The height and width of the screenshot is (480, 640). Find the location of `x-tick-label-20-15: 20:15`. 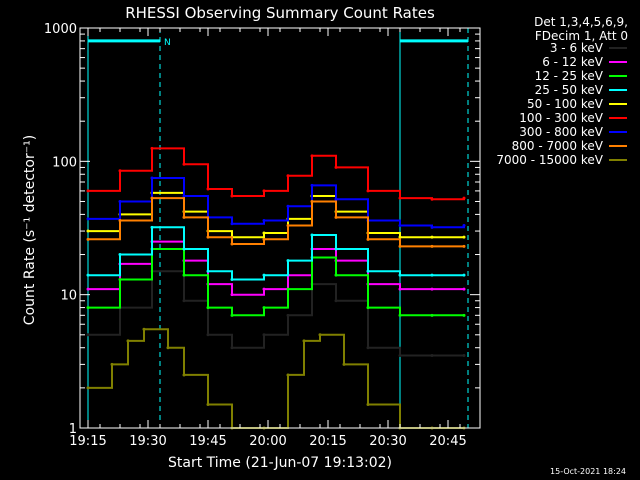

x-tick-label-20-15: 20:15 is located at coordinates (327, 441).